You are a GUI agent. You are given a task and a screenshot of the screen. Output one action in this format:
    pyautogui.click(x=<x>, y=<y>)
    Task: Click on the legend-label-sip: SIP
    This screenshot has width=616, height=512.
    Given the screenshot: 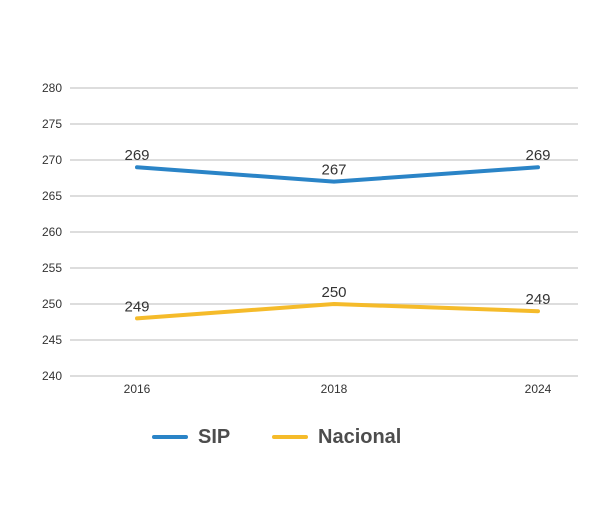 What is the action you would take?
    pyautogui.click(x=214, y=436)
    